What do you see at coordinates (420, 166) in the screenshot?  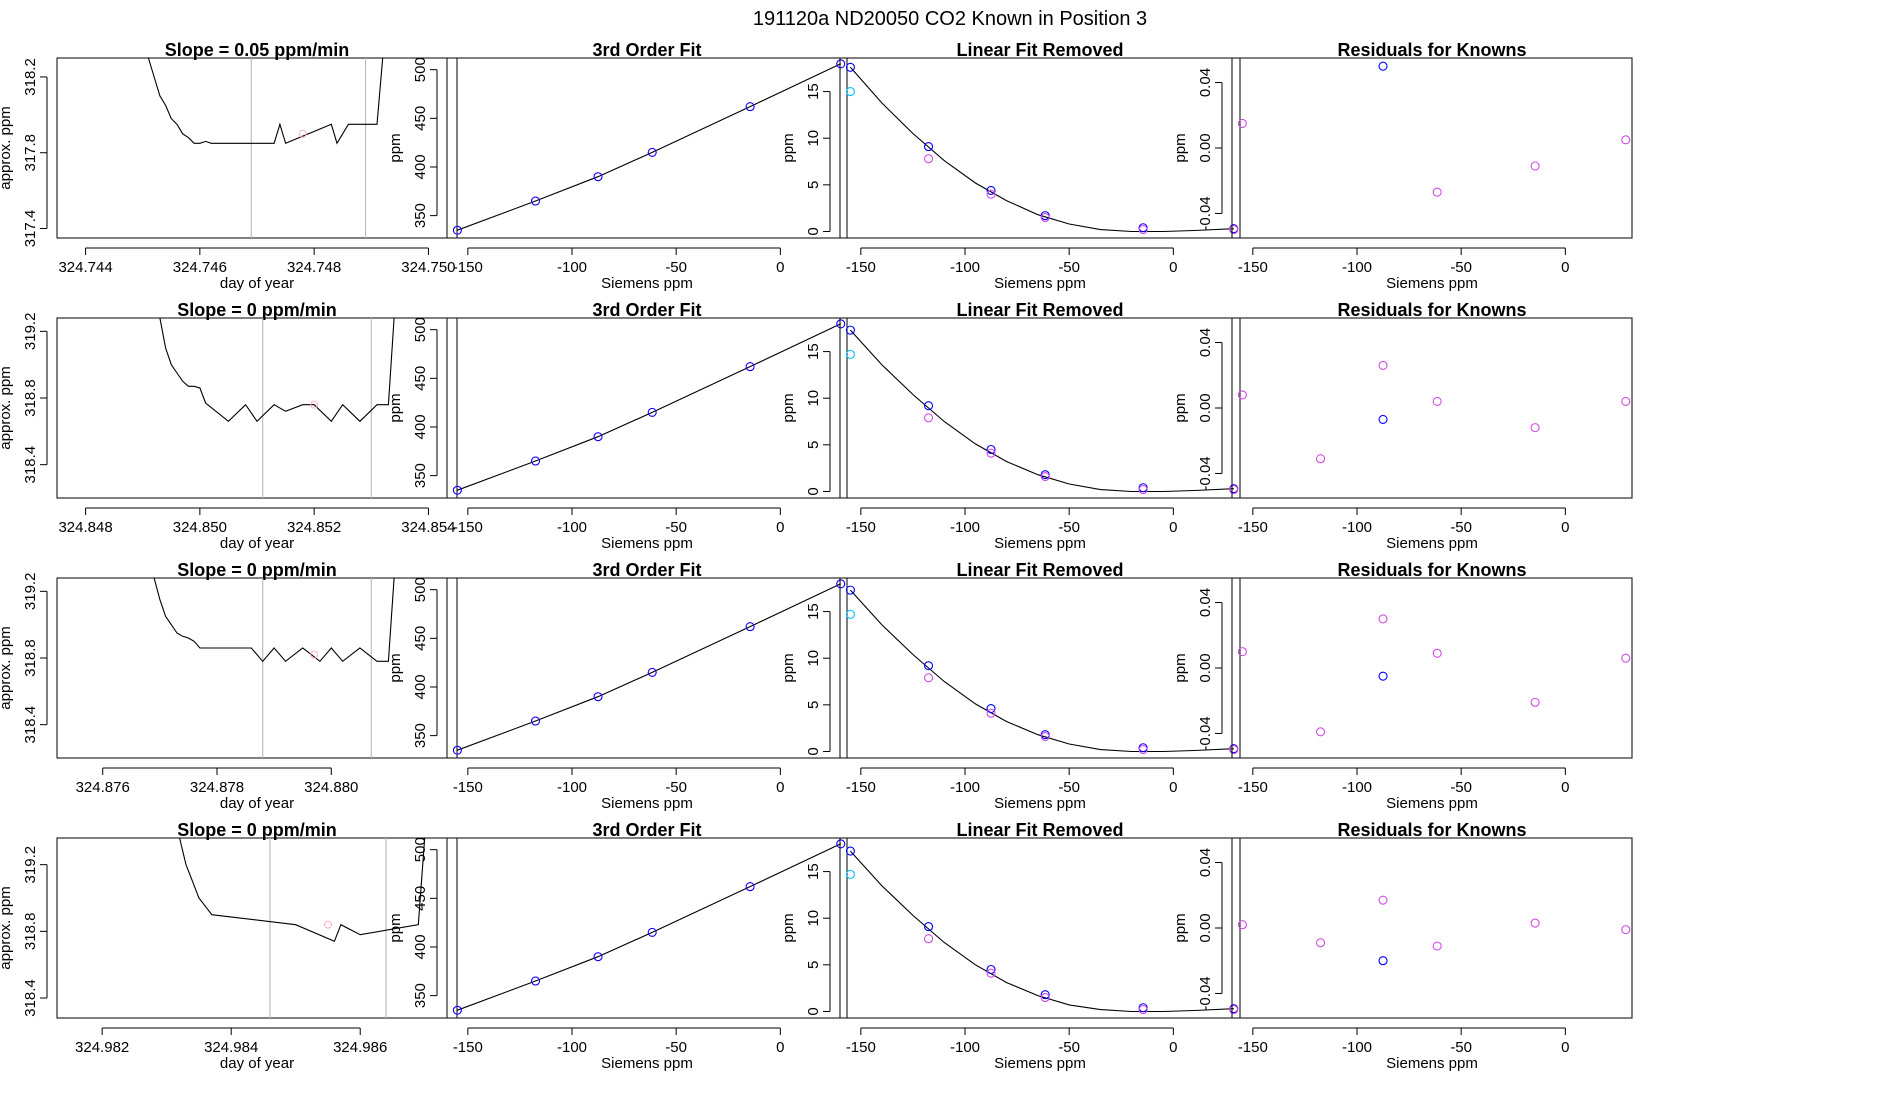 I see `y-tick-label: 400` at bounding box center [420, 166].